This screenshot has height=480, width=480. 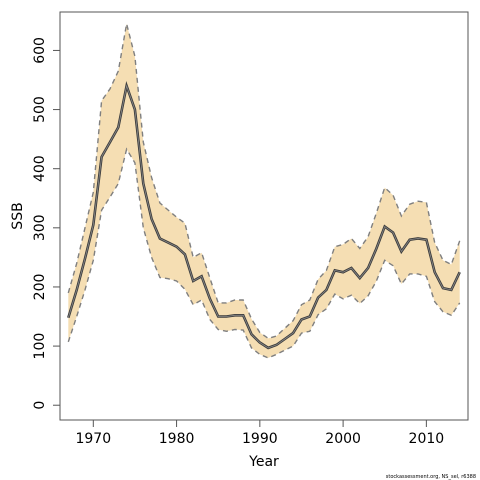 I want to click on y-tick-label: 300, so click(x=40, y=227).